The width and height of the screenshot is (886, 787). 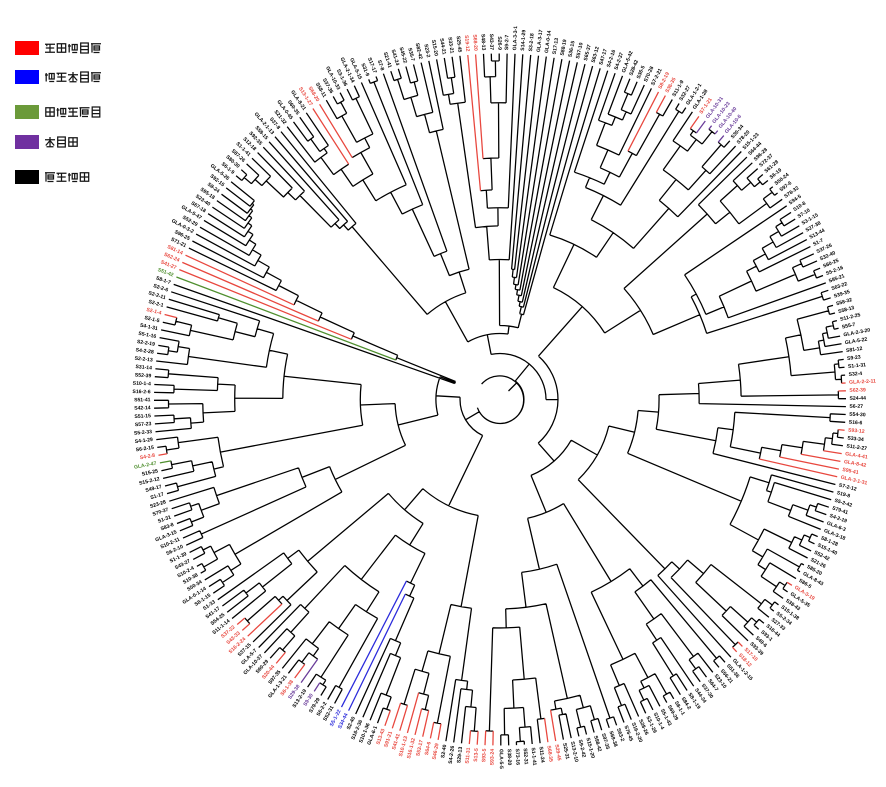 I want to click on svg-text: S53-17, so click(x=420, y=748).